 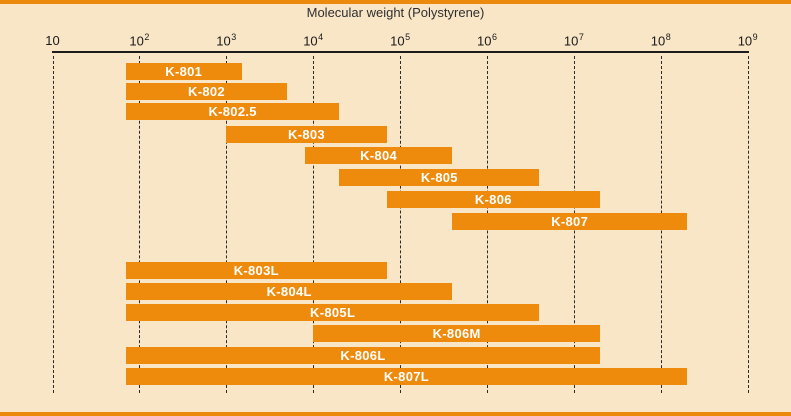 What do you see at coordinates (395, 12) in the screenshot?
I see `chart-title: Molecular weight (Polystyrene)` at bounding box center [395, 12].